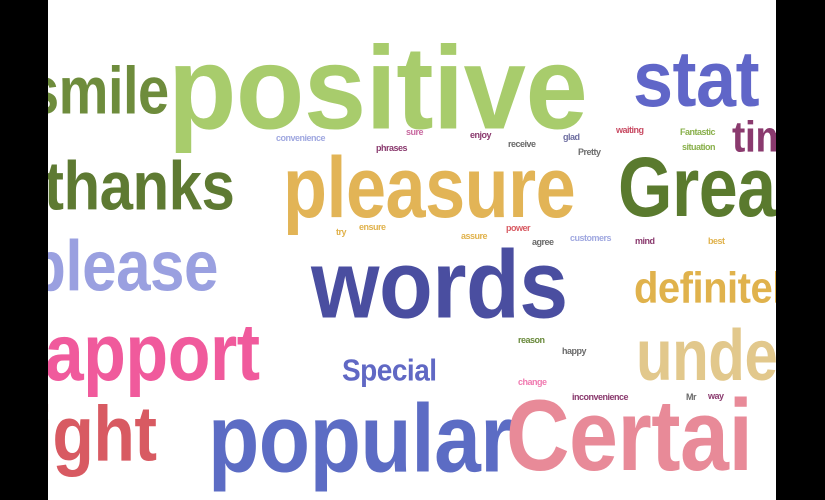 The image size is (825, 500). I want to click on word-fantastic: Fantastic, so click(698, 132).